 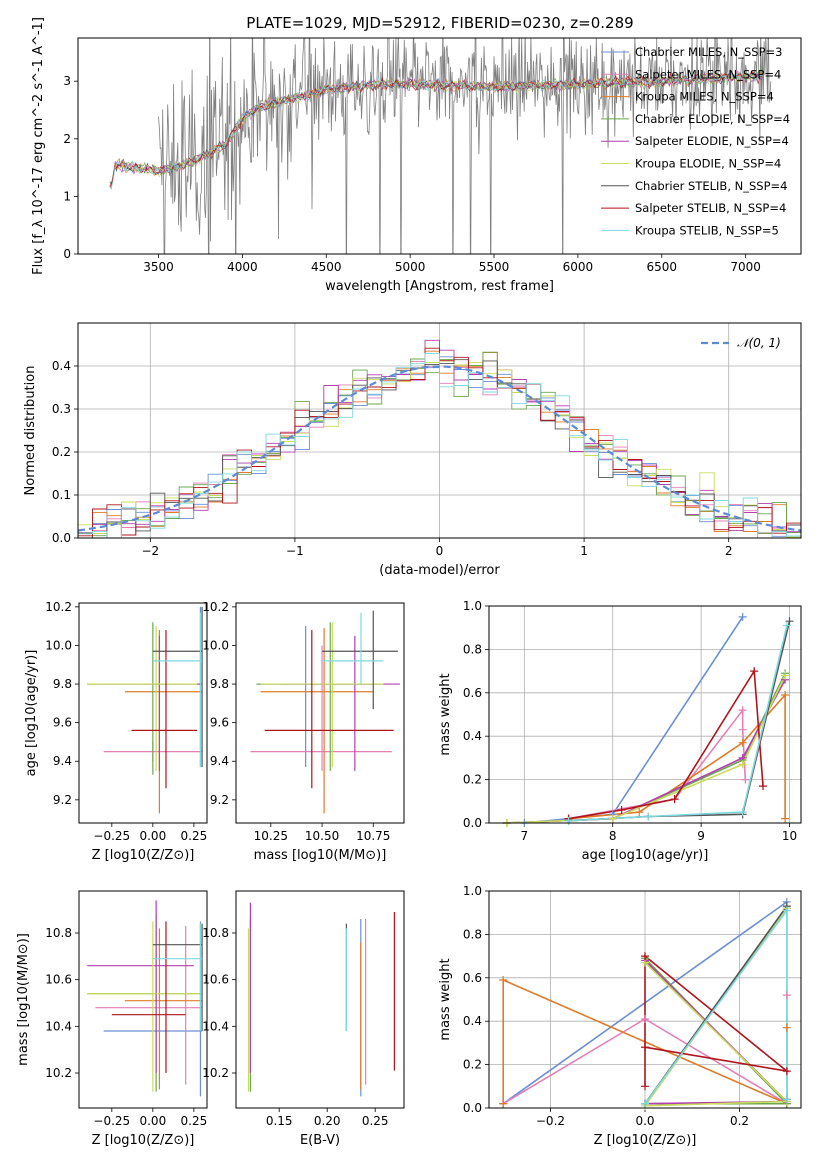 What do you see at coordinates (472, 736) in the screenshot?
I see `mass_weight_vs_age-ytick-label: 0.4` at bounding box center [472, 736].